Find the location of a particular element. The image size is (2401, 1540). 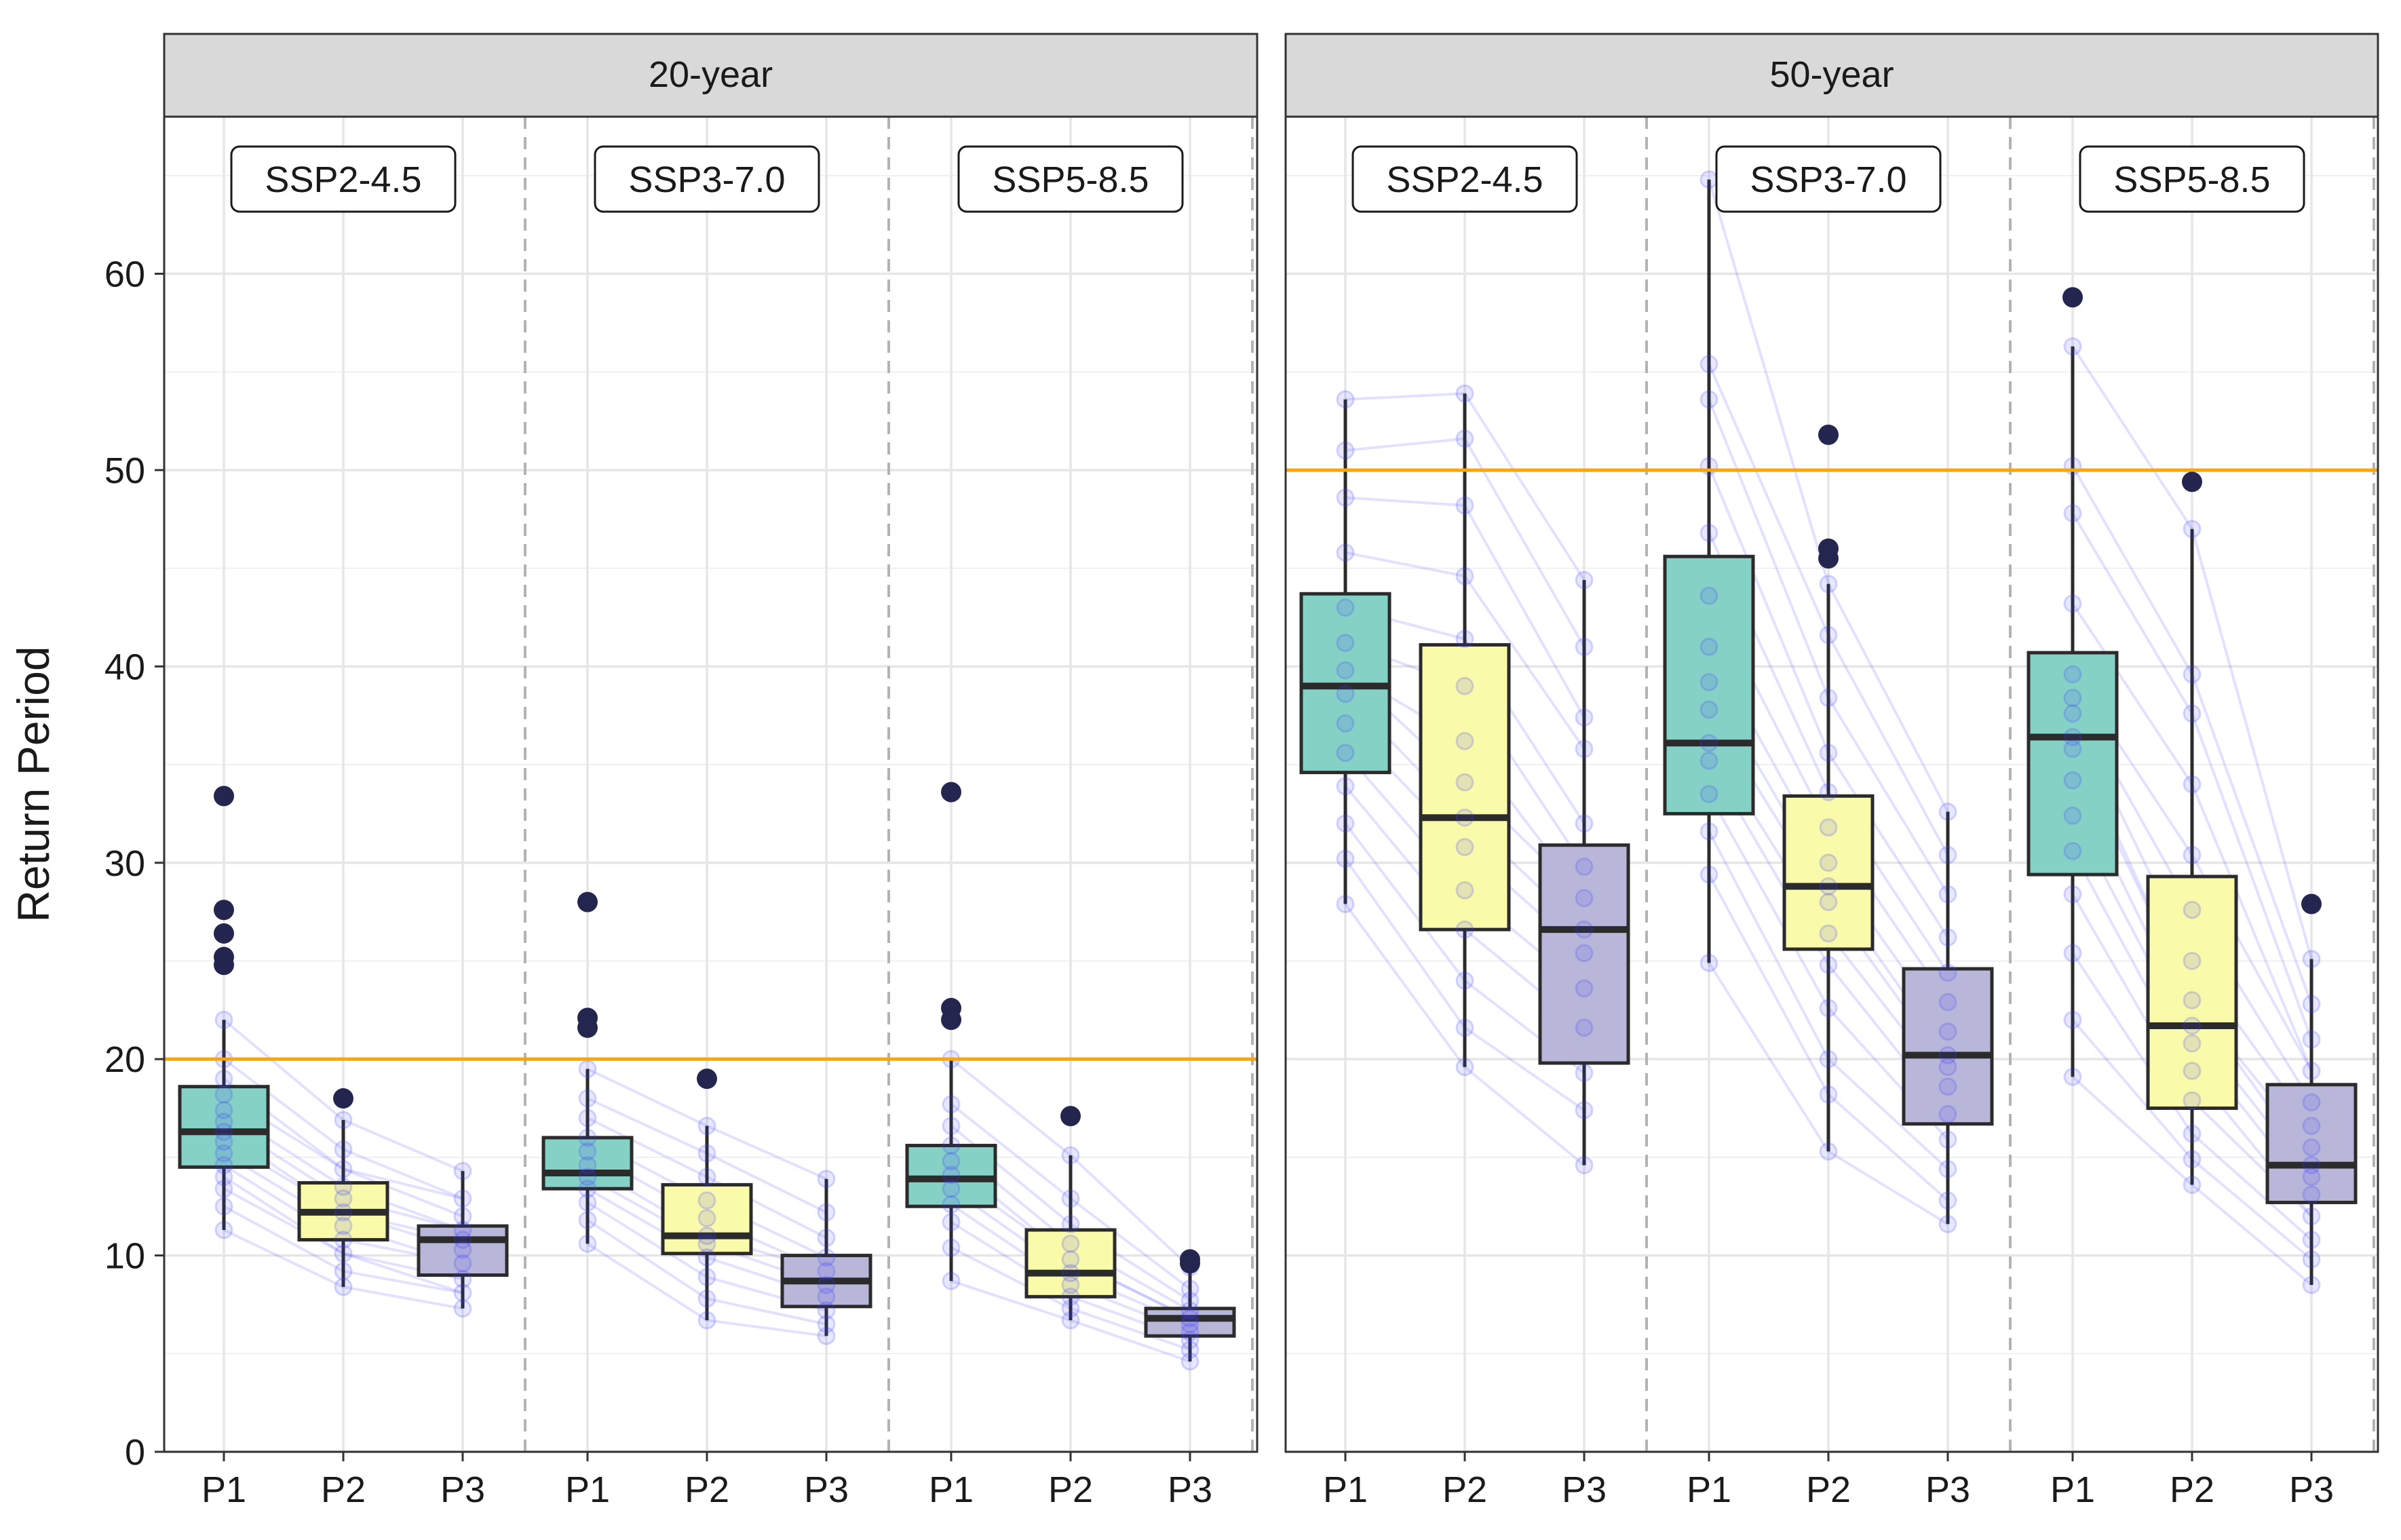

y-axis-title: Return Period is located at coordinates (33, 784).